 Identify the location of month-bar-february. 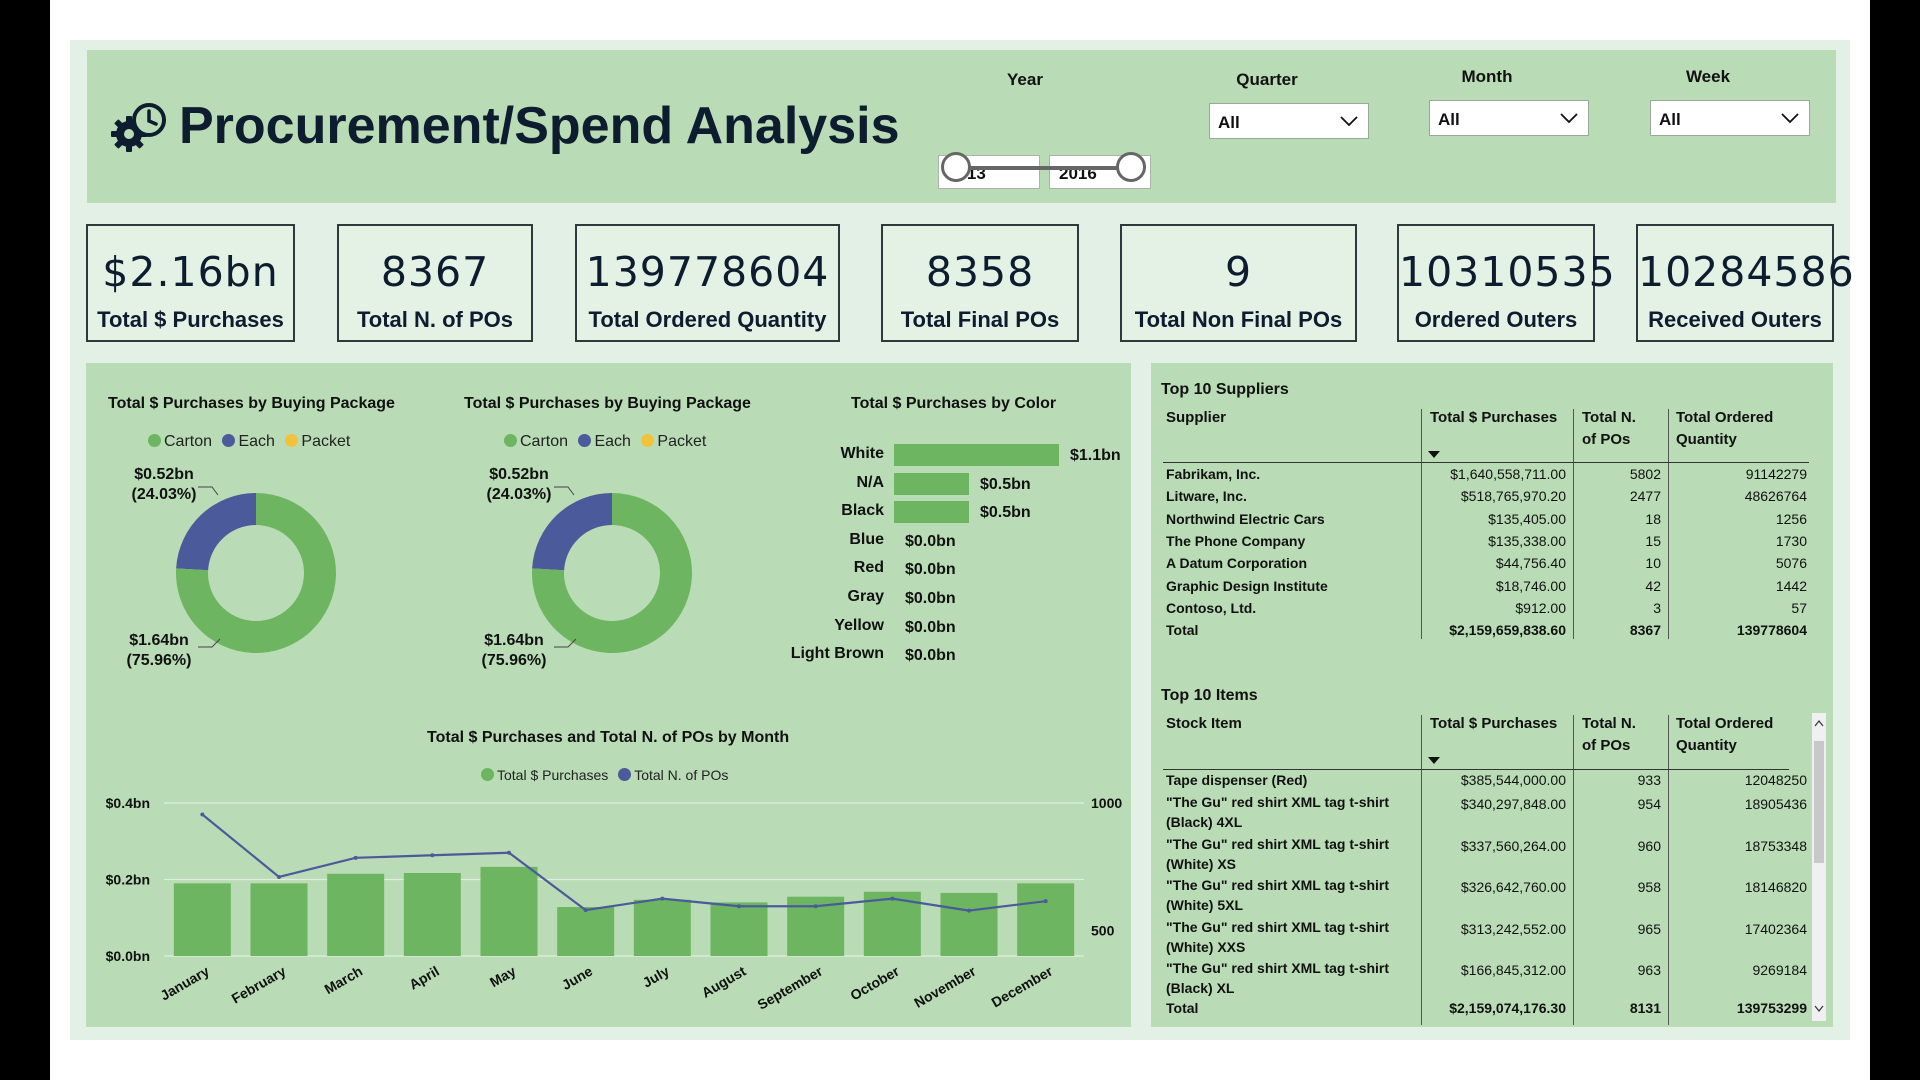
(279, 919).